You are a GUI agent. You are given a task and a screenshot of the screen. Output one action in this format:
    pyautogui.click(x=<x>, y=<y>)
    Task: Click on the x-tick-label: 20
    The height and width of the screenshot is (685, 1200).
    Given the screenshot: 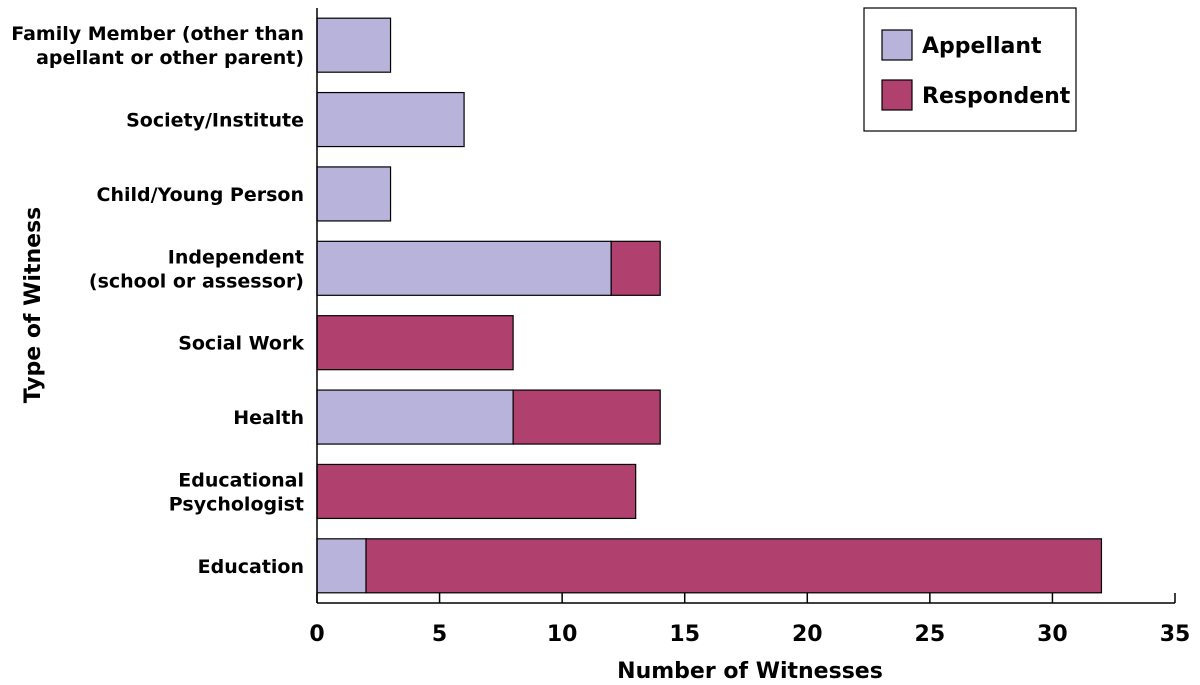 What is the action you would take?
    pyautogui.click(x=807, y=634)
    